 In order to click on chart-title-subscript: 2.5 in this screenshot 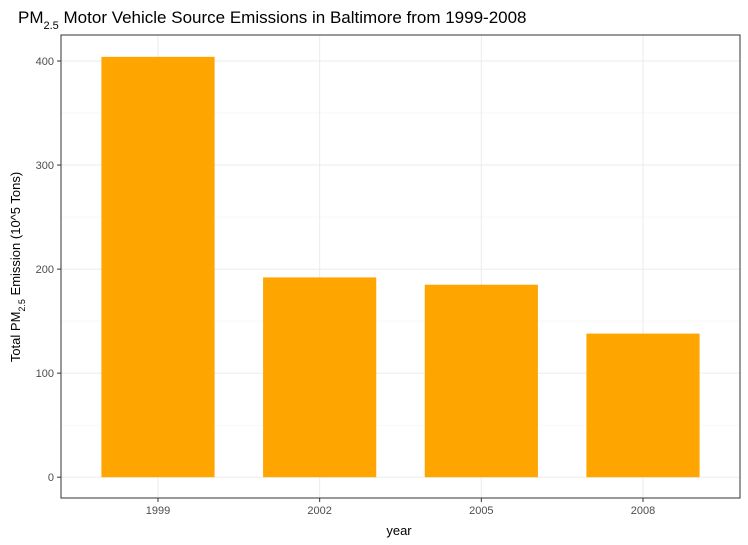, I will do `click(51, 26)`.